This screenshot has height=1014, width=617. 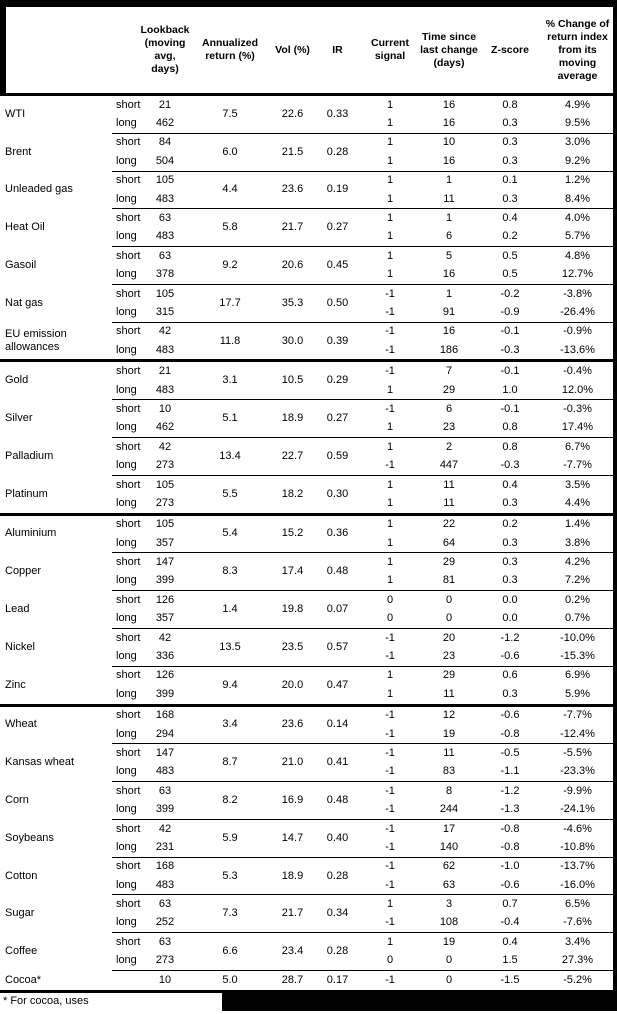 What do you see at coordinates (165, 979) in the screenshot?
I see `lookback-value: 10` at bounding box center [165, 979].